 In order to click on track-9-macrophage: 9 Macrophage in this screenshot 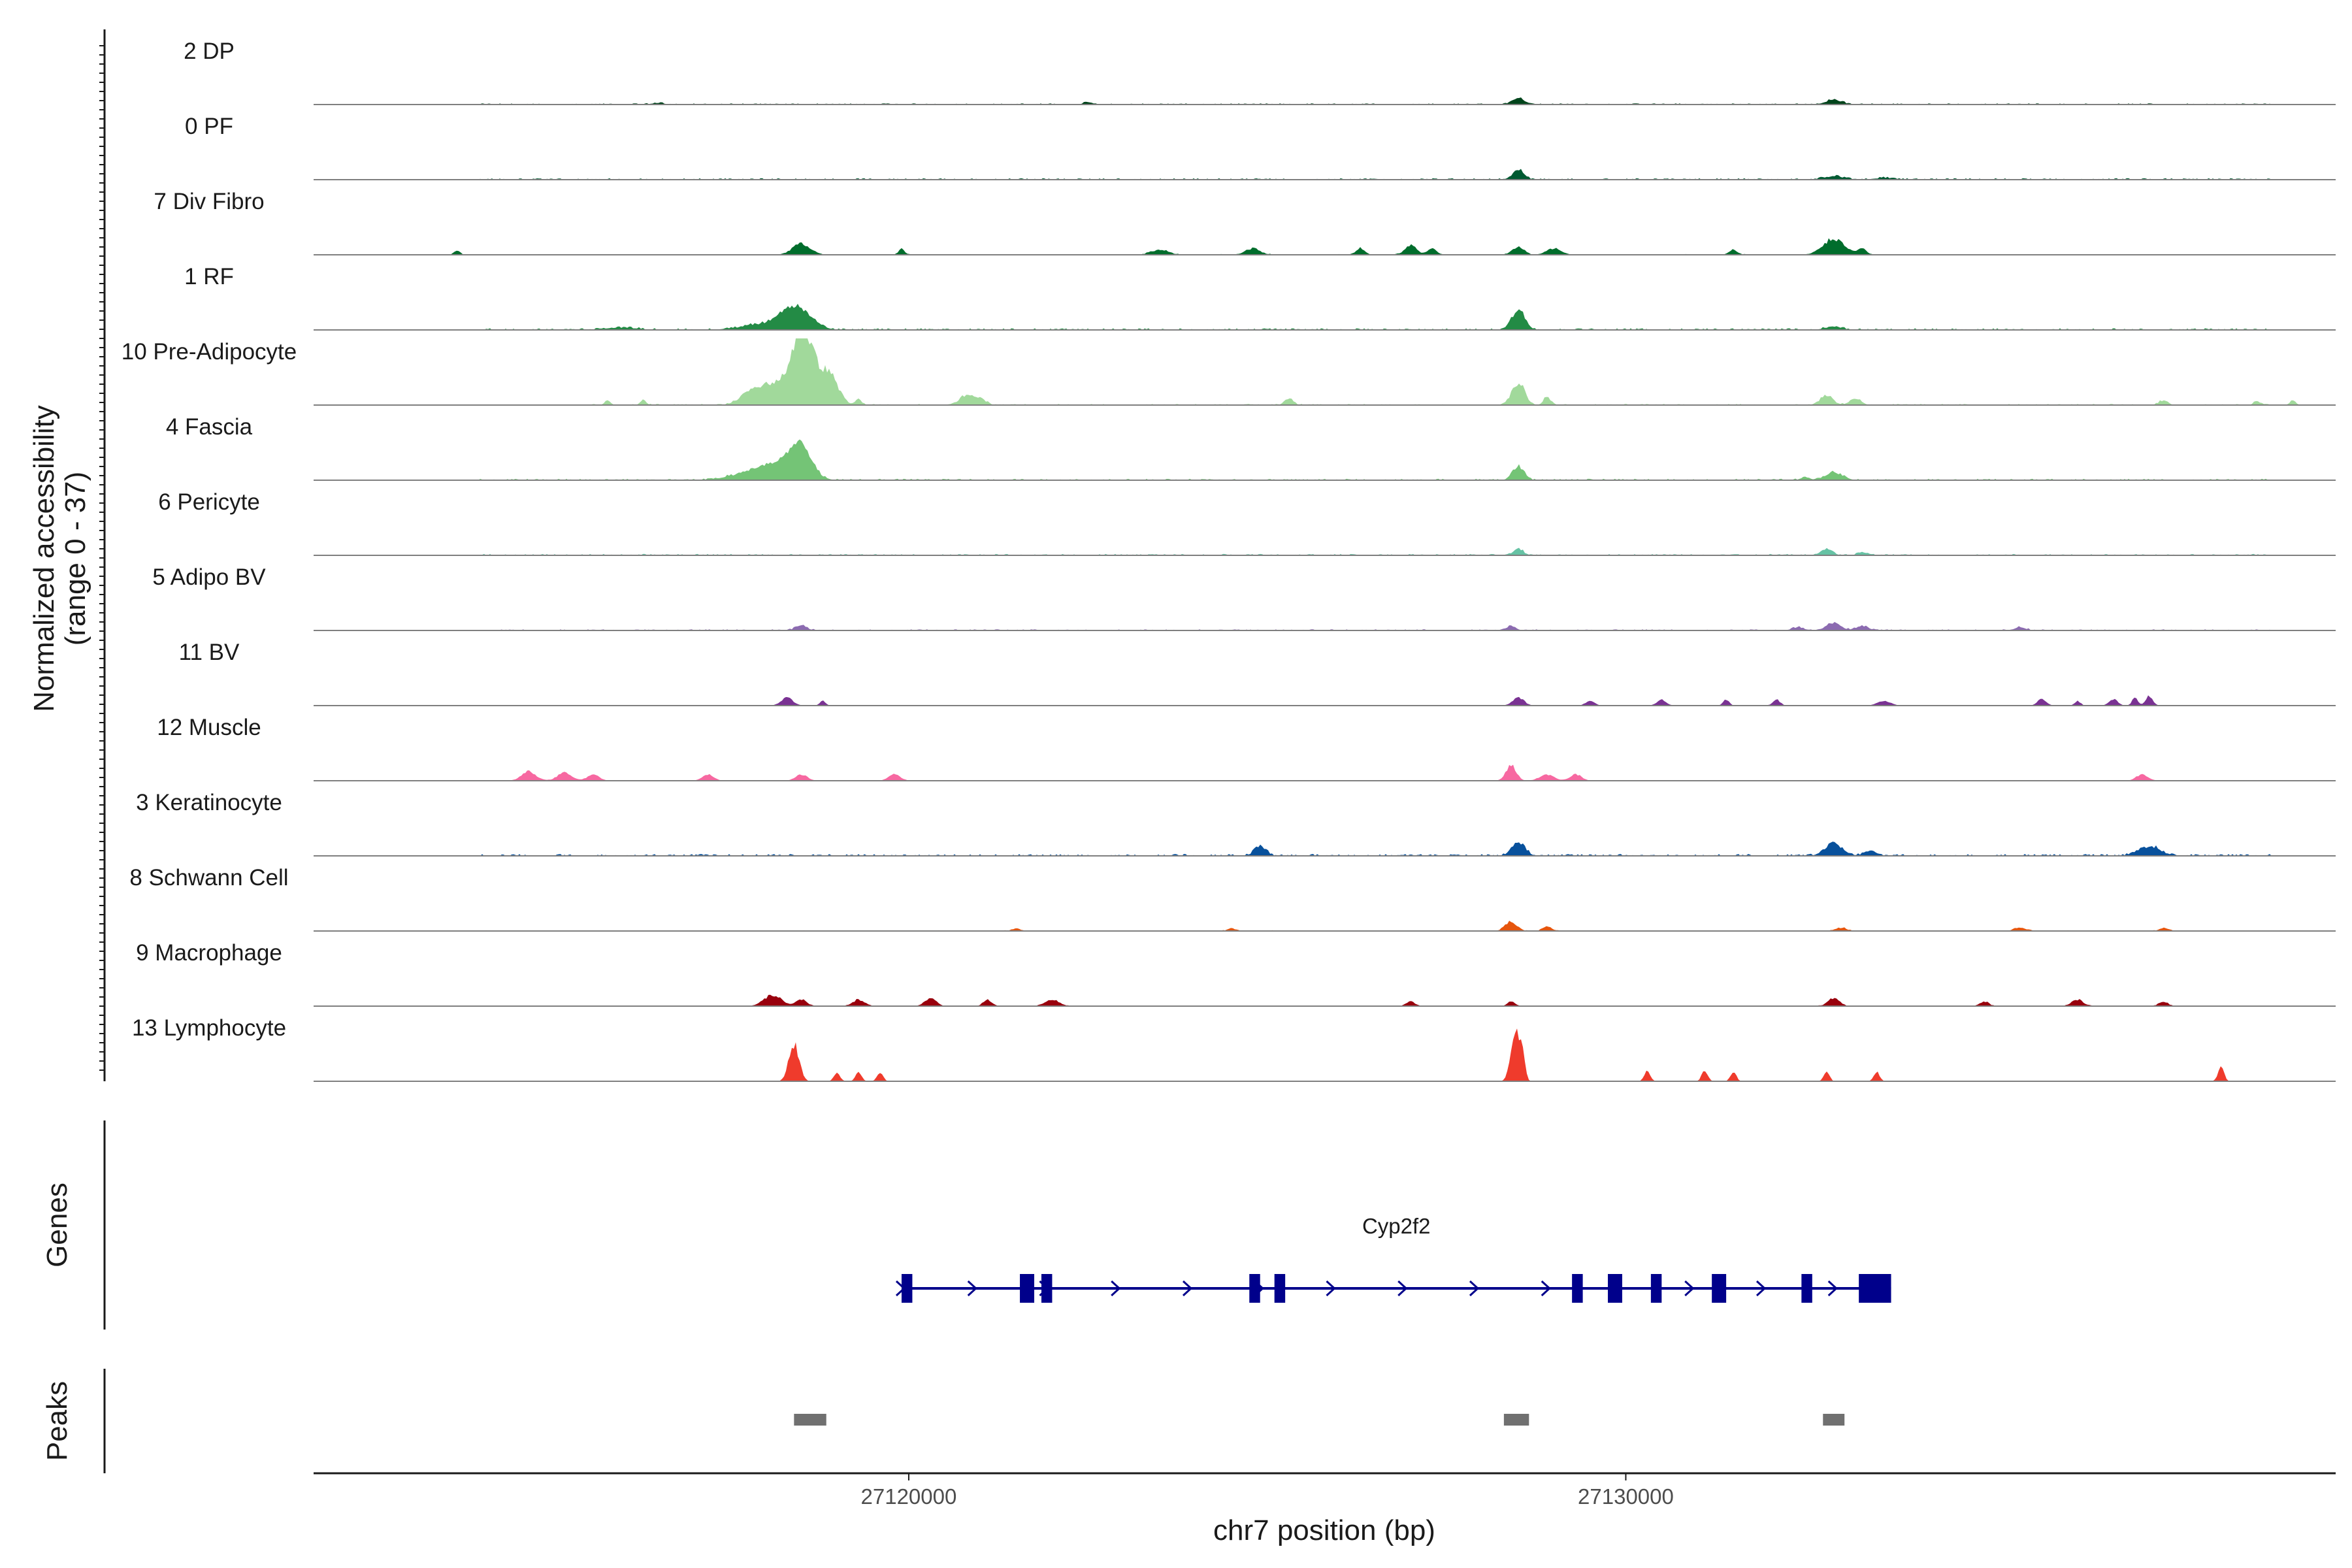, I will do `click(1236, 973)`.